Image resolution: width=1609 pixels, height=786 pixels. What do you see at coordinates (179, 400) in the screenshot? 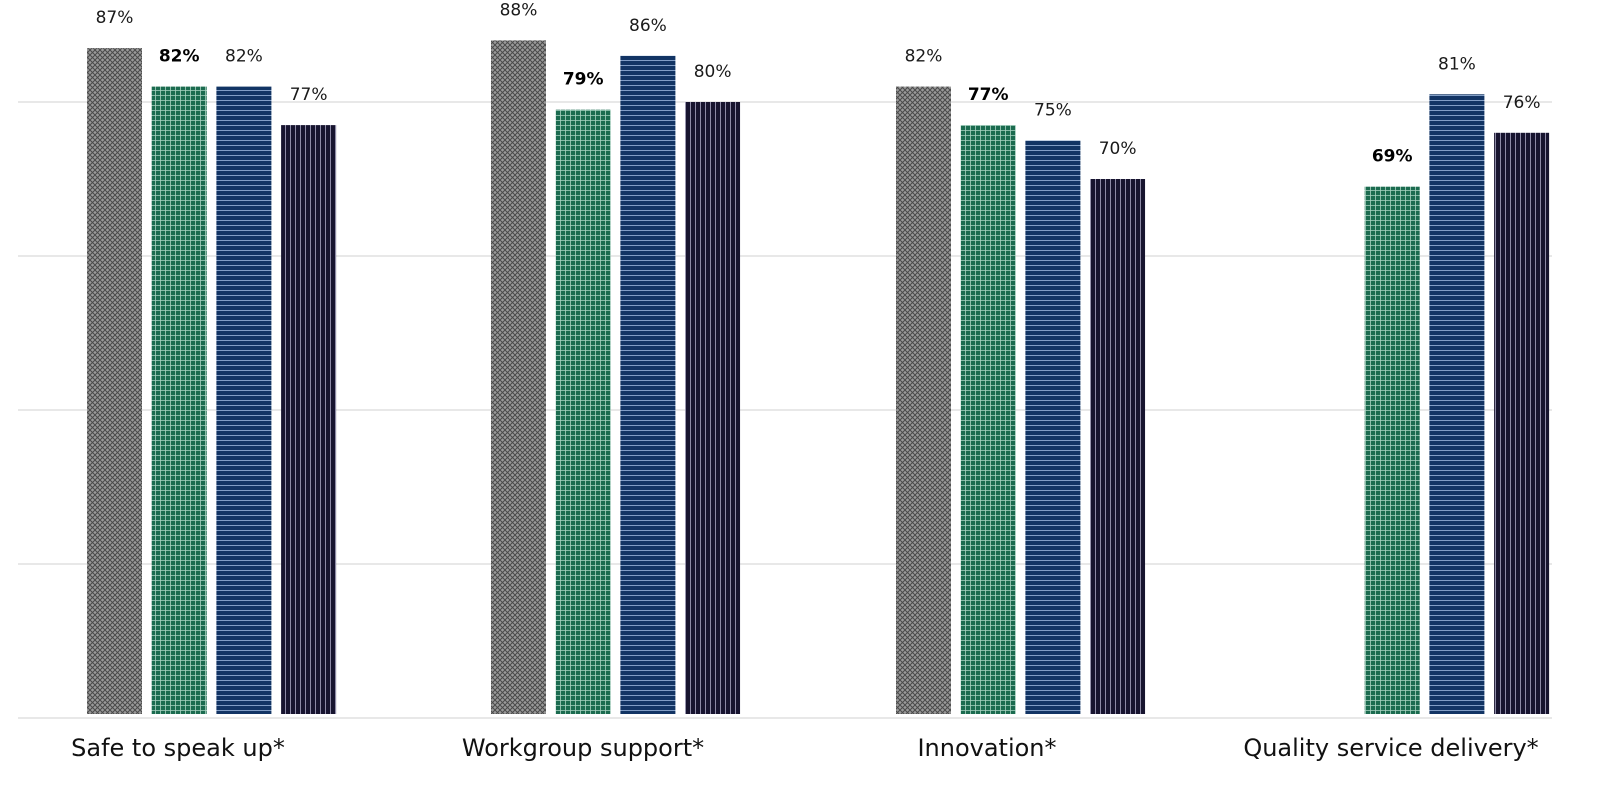
I see `bar-c0-s1` at bounding box center [179, 400].